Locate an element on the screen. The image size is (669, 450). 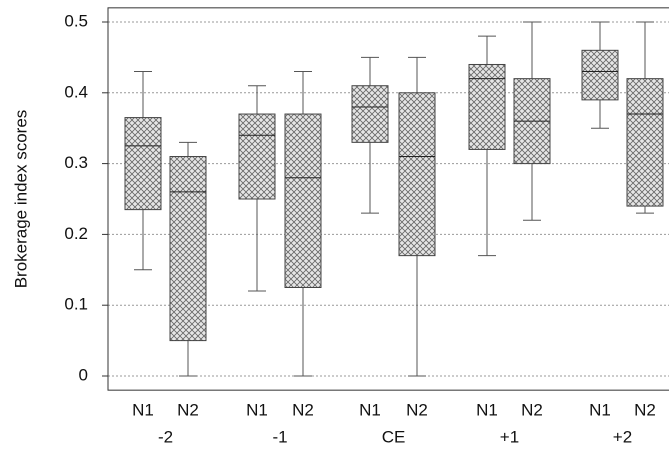
y-tick-label: 0.2 is located at coordinates (76, 233).